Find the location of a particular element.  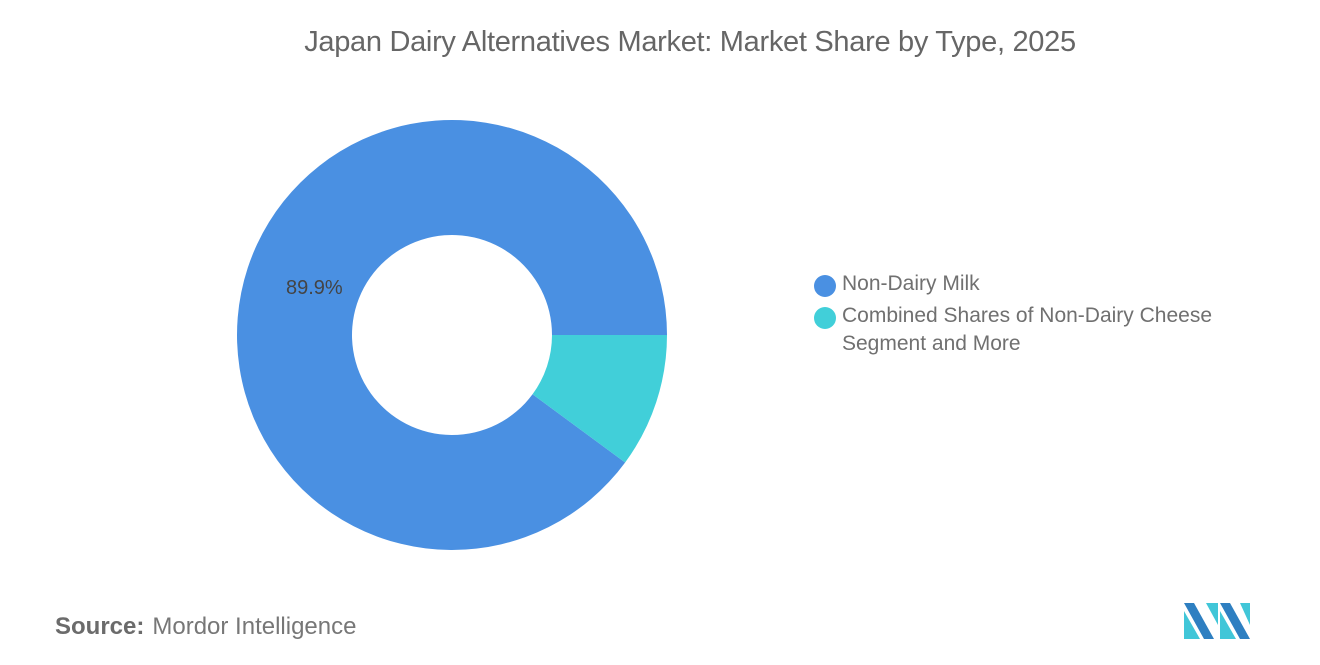

source-label: Source: is located at coordinates (100, 626).